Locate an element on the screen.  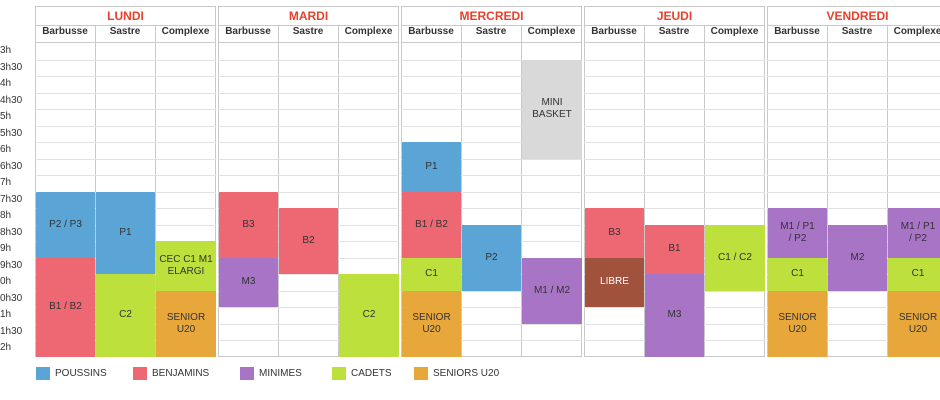
venue-header: Sastre is located at coordinates (125, 31).